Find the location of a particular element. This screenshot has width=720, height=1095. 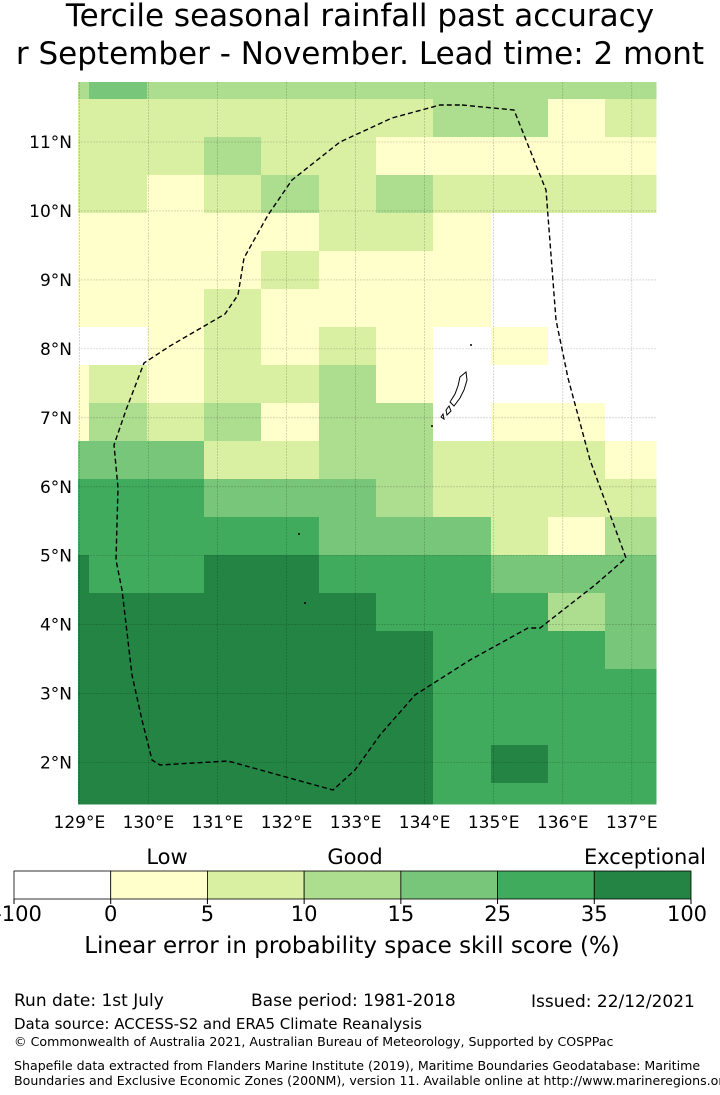

latitude-label: 5°N is located at coordinates (56, 557).